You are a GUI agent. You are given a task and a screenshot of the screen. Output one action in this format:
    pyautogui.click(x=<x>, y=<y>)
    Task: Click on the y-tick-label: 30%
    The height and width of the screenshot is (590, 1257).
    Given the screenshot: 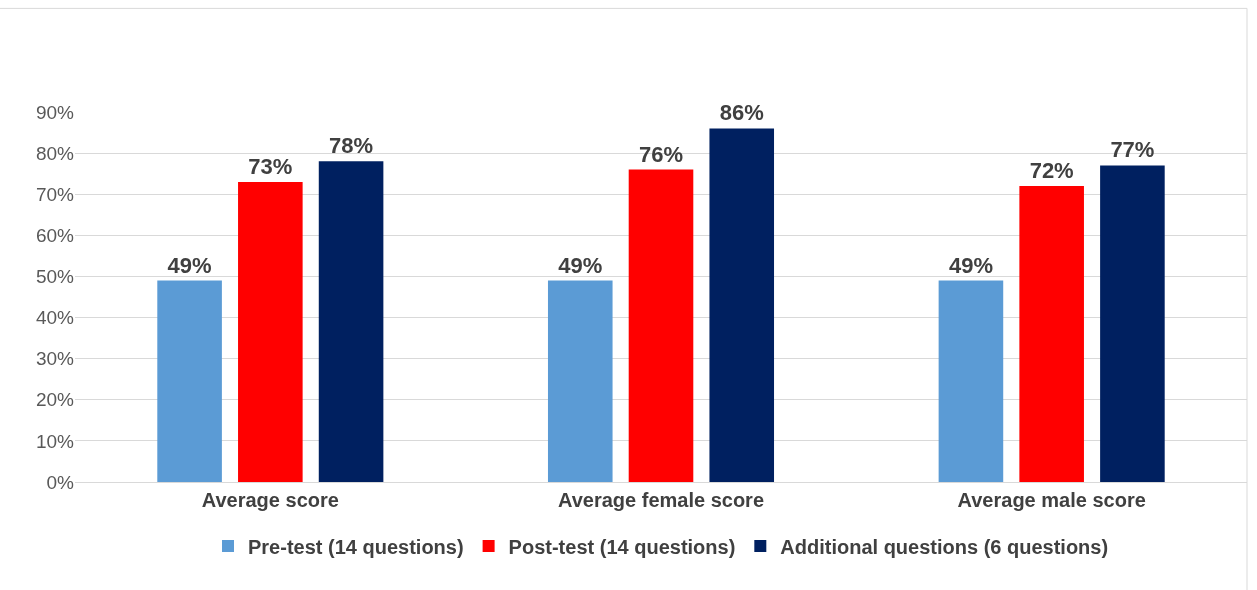 What is the action you would take?
    pyautogui.click(x=55, y=359)
    